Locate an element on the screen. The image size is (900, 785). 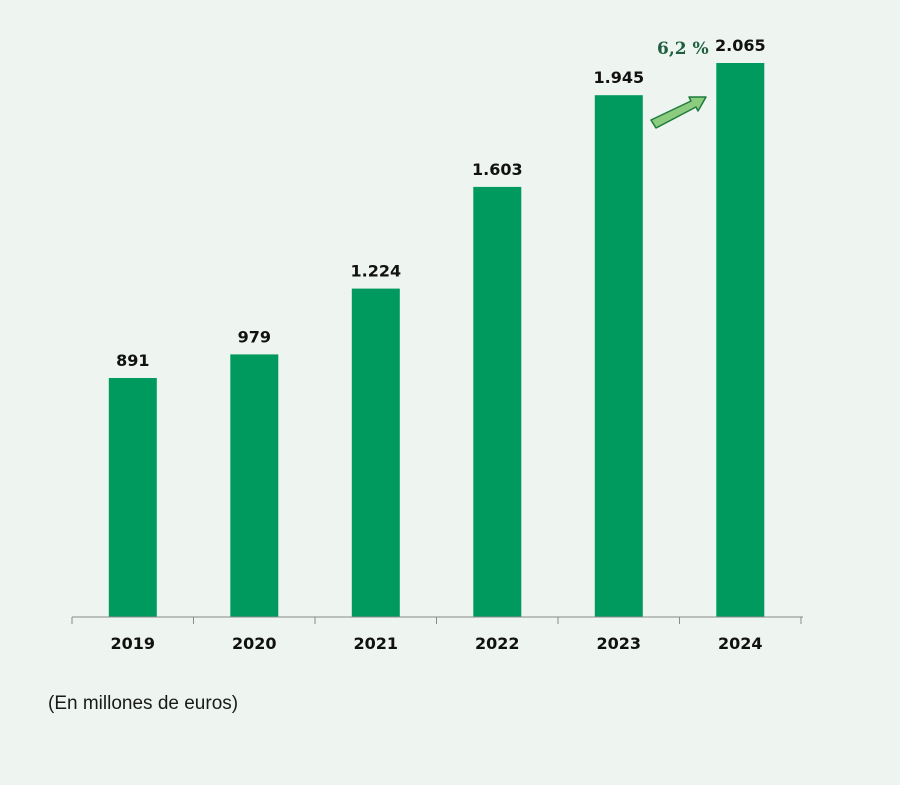
bar-value-label-2023: 1.945 is located at coordinates (618, 77).